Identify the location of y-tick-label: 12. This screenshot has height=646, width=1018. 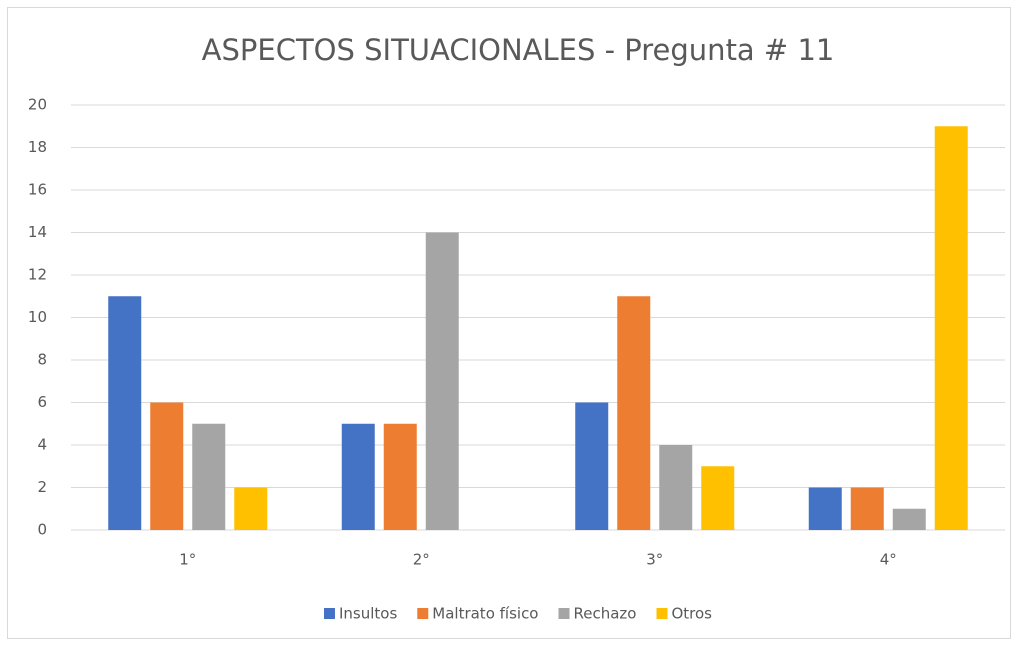
(37, 275).